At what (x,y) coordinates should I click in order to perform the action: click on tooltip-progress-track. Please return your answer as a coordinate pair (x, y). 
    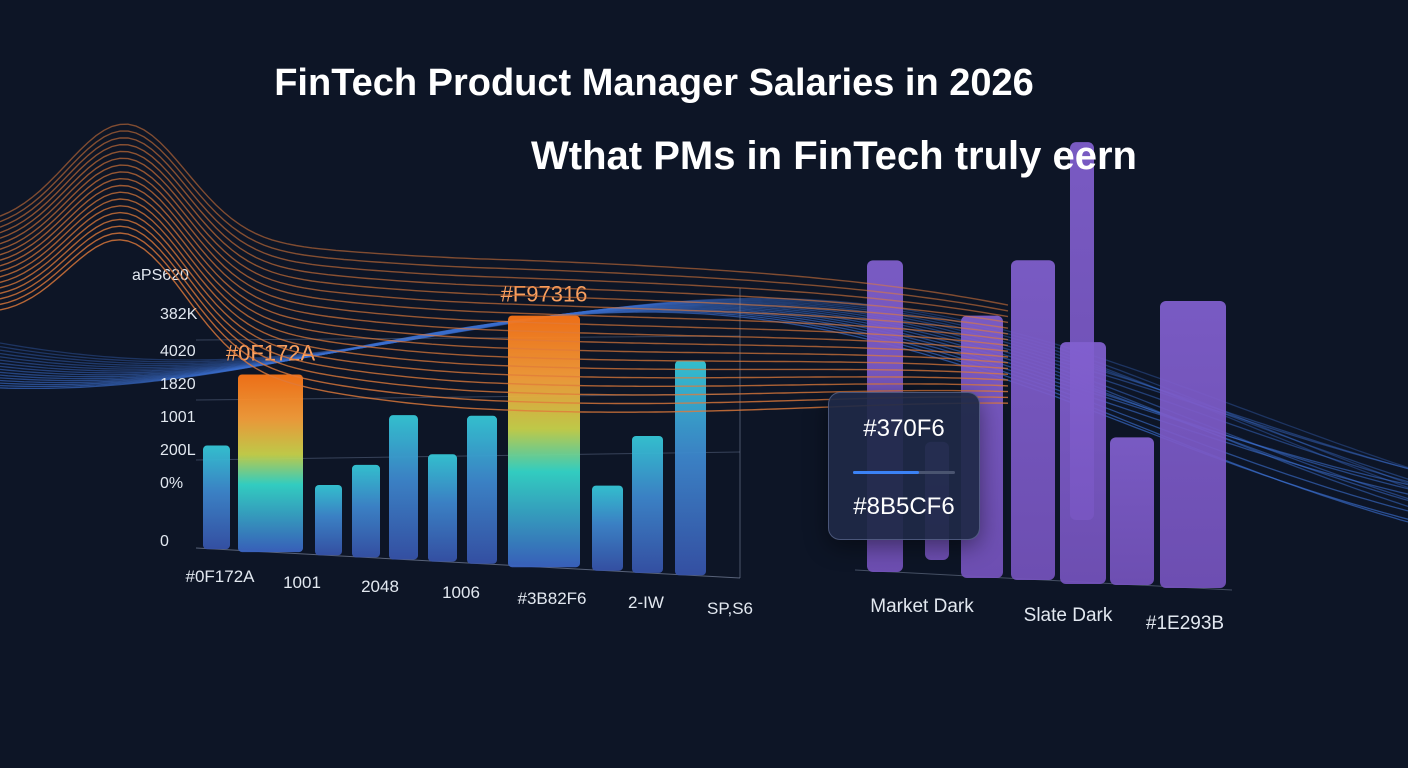
    Looking at the image, I should click on (904, 472).